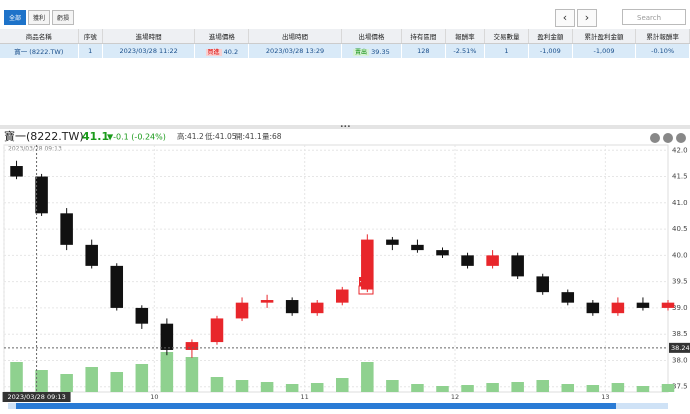 The height and width of the screenshot is (414, 690). What do you see at coordinates (680, 282) in the screenshot?
I see `y-tick-label: 39.5` at bounding box center [680, 282].